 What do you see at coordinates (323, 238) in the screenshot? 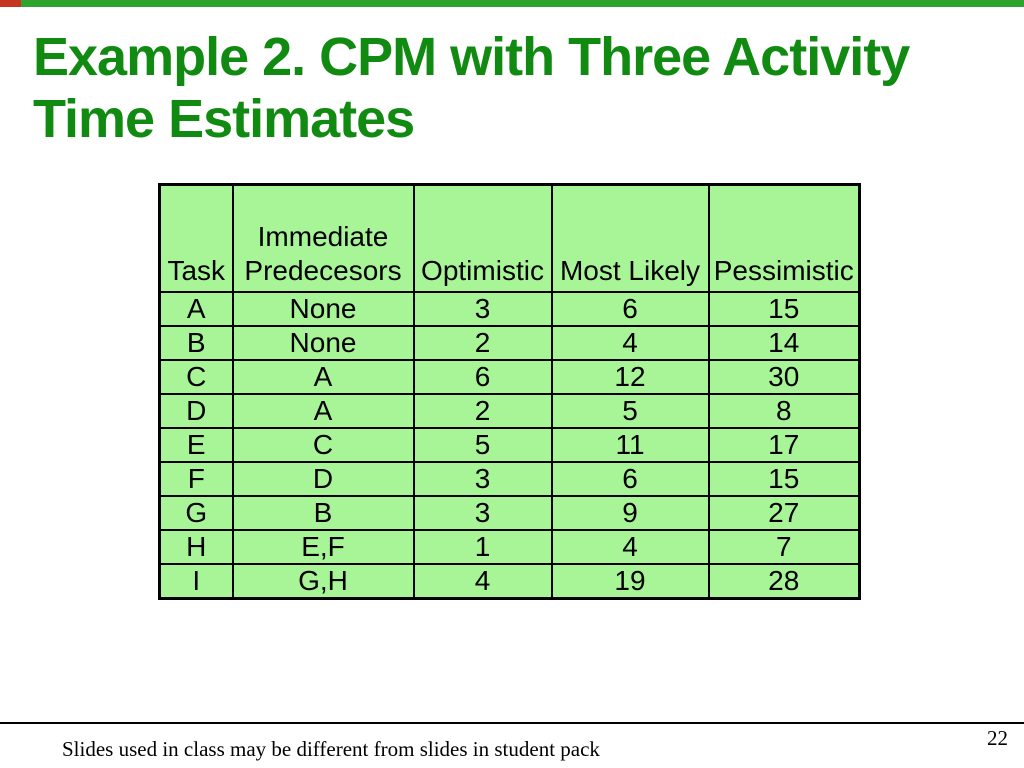
I see `header-cell-immediate-predecessors: Immediate Predecesors` at bounding box center [323, 238].